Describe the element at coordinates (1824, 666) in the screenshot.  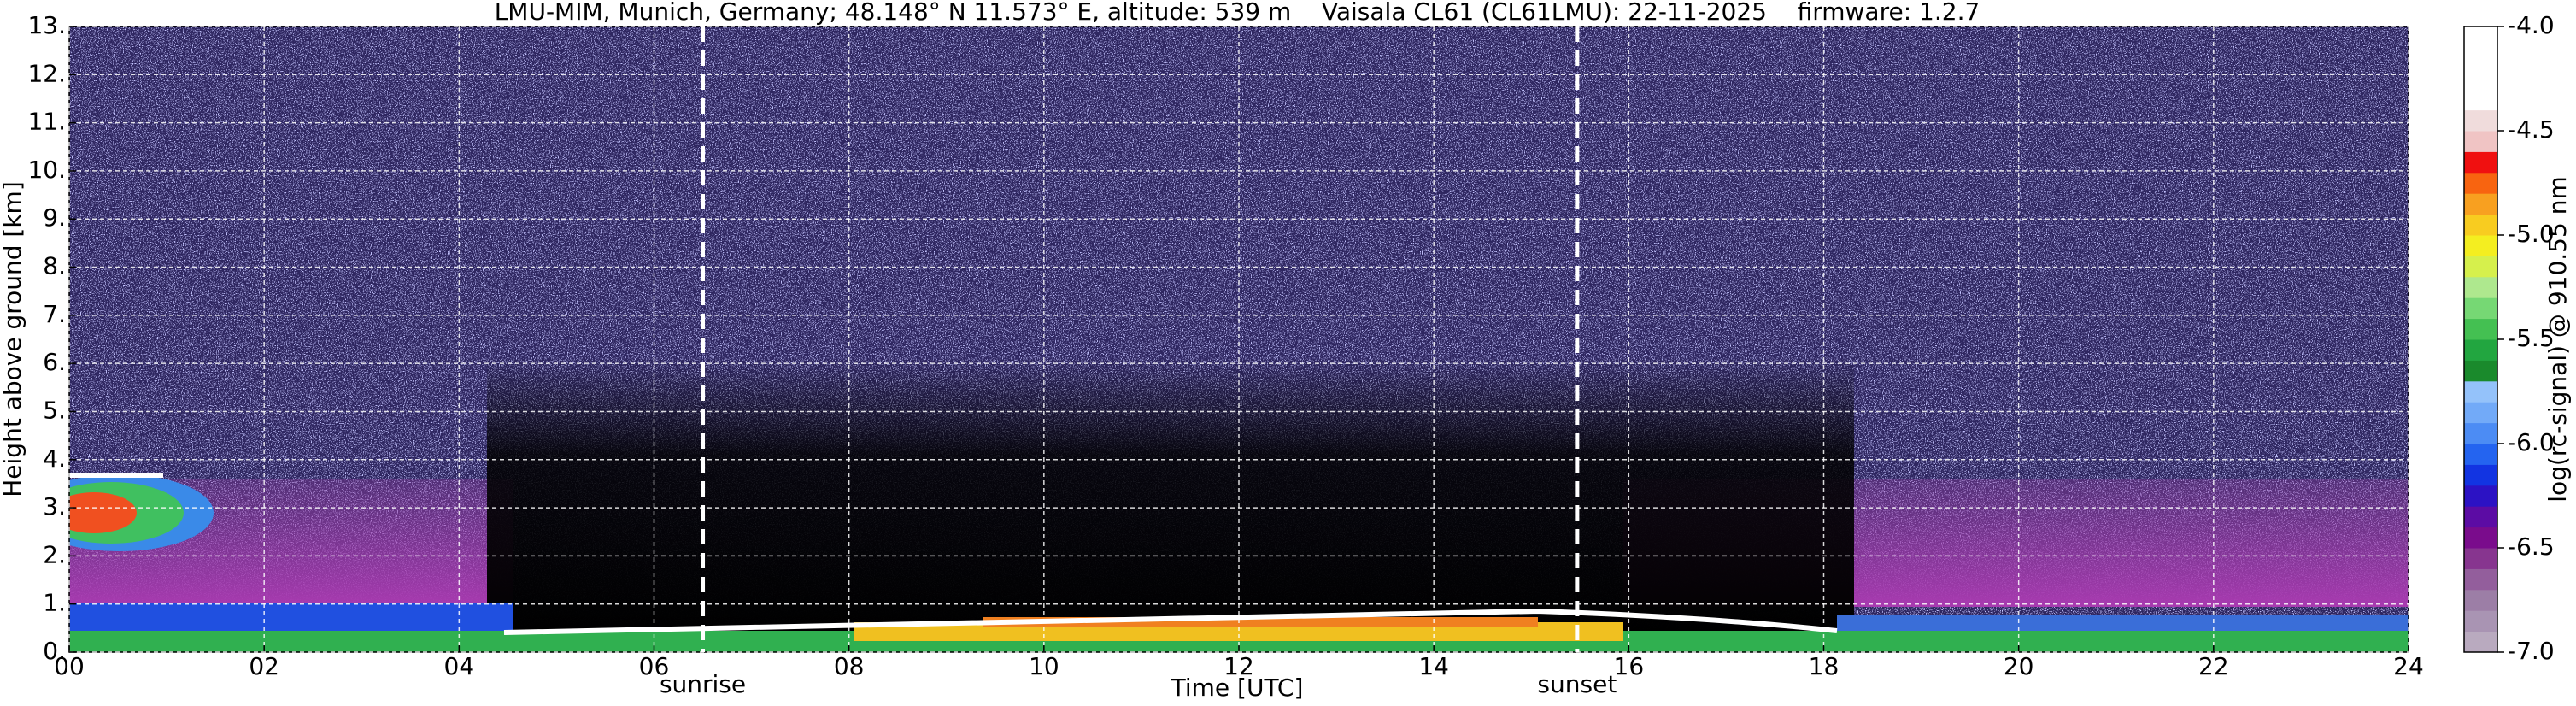
I see `x-tick-label: 18` at that location.